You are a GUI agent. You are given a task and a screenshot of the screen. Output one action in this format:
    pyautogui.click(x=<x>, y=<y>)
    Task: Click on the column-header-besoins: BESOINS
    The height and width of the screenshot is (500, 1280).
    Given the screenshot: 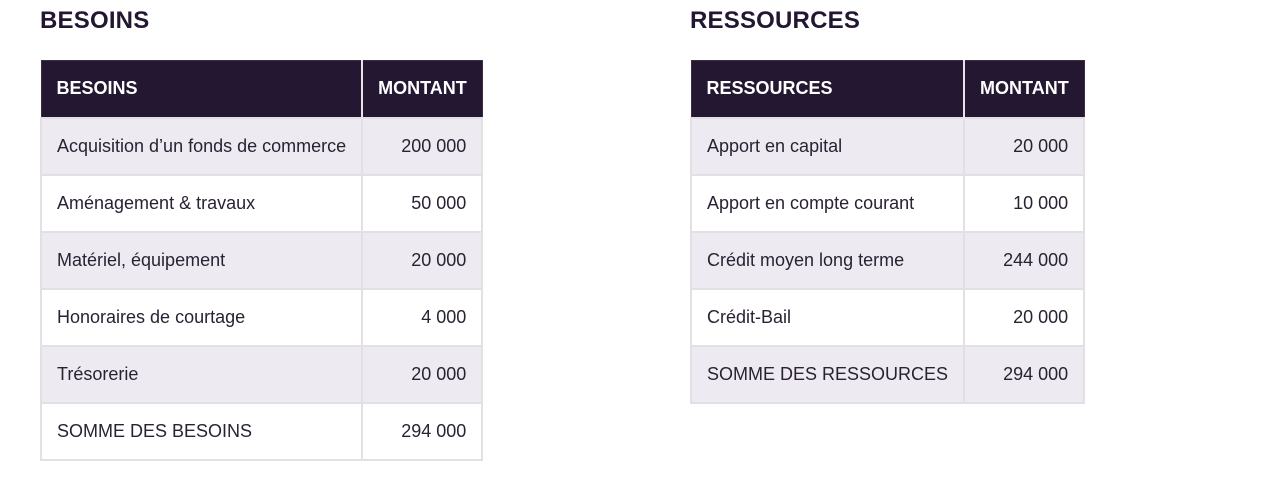 What is the action you would take?
    pyautogui.click(x=202, y=89)
    